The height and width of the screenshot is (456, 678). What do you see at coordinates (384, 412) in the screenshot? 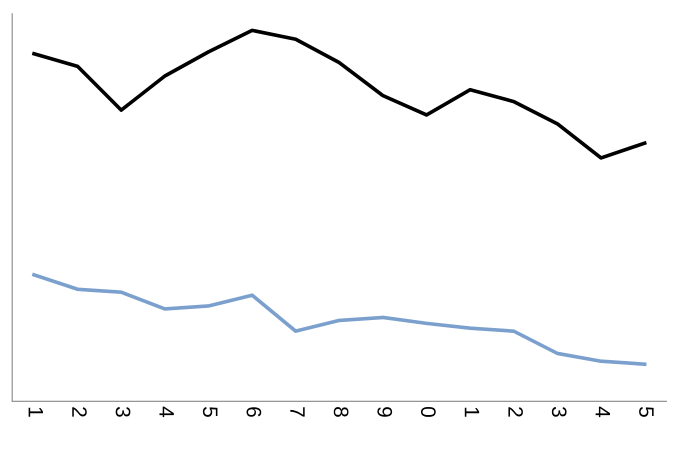
I see `x-tick-label: 9` at bounding box center [384, 412].